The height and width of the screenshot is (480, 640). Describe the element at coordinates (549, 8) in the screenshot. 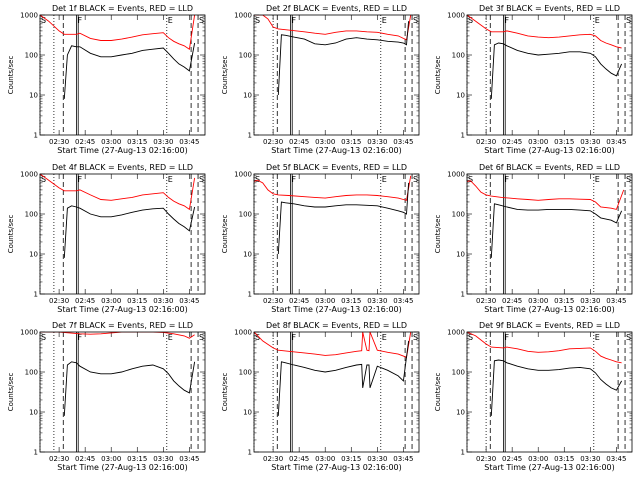

I see `chart-title: Det 3f BLACK = Events, RED = LLD` at that location.